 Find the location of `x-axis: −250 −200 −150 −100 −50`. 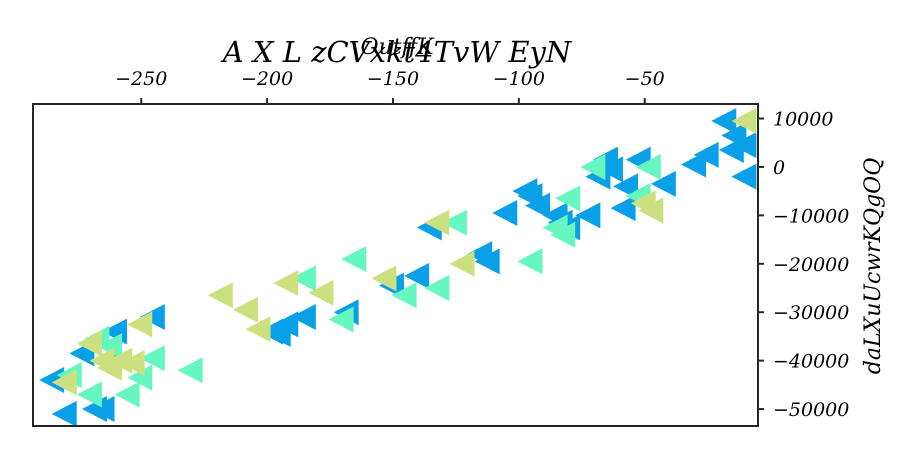

x-axis: −250 −200 −150 −100 −50 is located at coordinates (390, 86).